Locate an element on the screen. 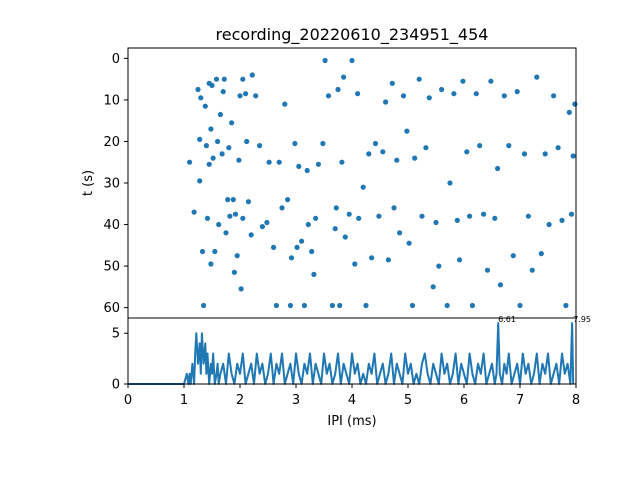 The height and width of the screenshot is (480, 640). raster-y-tick-label: 60 is located at coordinates (111, 308).